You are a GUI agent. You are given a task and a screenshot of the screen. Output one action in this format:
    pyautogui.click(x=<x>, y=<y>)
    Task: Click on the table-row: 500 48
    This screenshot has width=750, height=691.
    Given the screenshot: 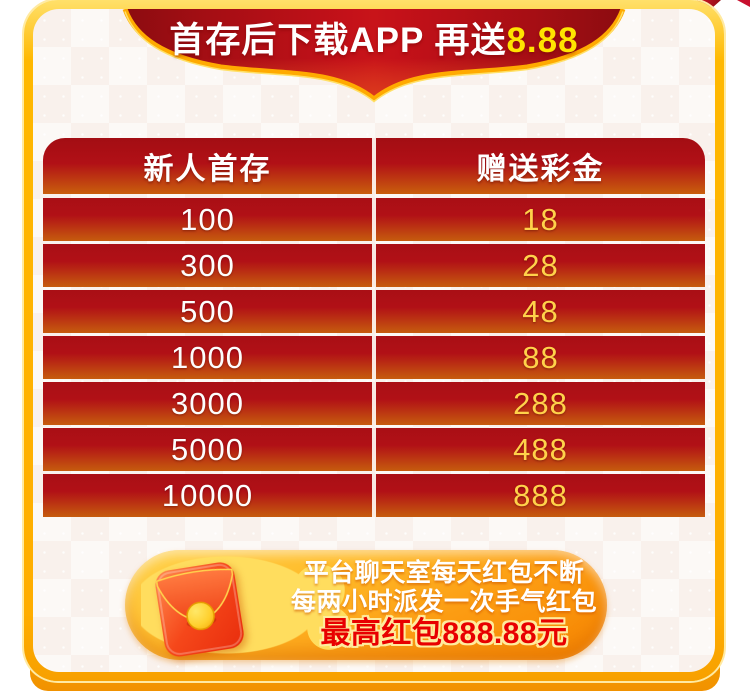 What is the action you would take?
    pyautogui.click(x=374, y=311)
    